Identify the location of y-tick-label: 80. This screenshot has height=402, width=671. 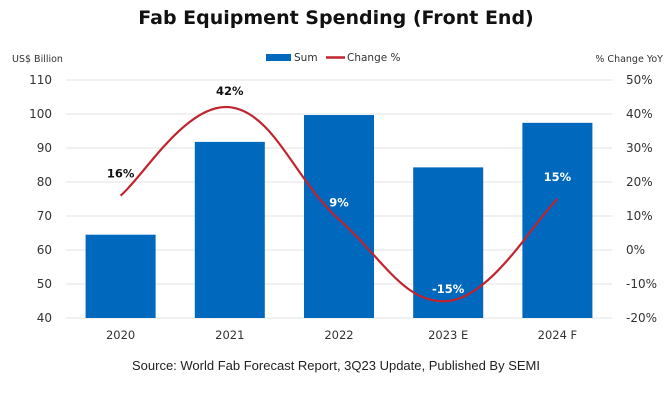
(44, 182).